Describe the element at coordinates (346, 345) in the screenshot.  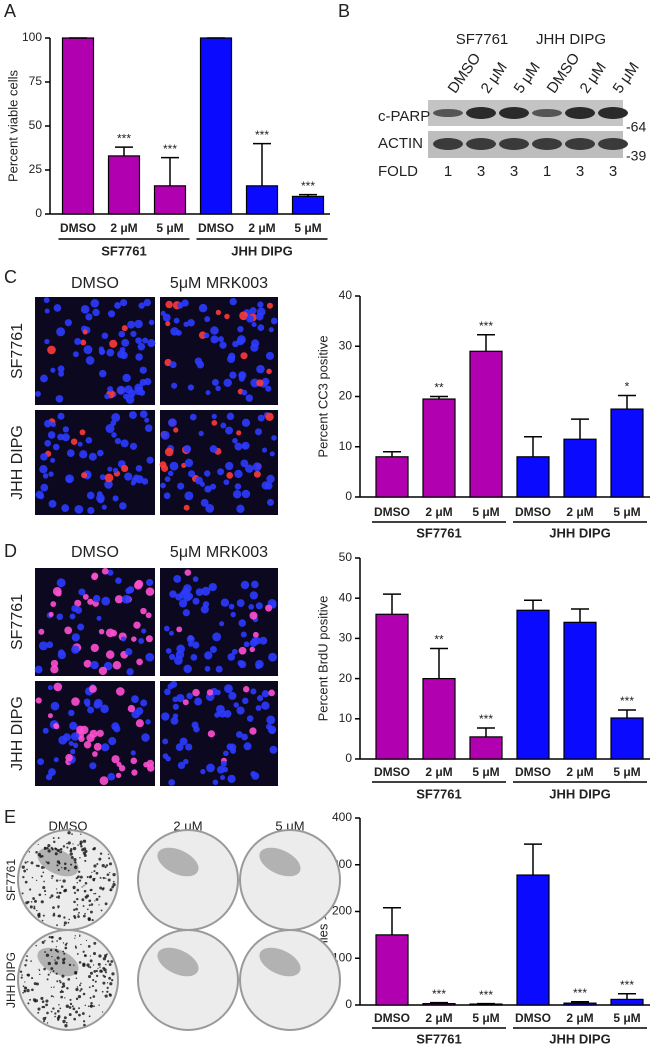
I see `y-tick-label: 30` at that location.